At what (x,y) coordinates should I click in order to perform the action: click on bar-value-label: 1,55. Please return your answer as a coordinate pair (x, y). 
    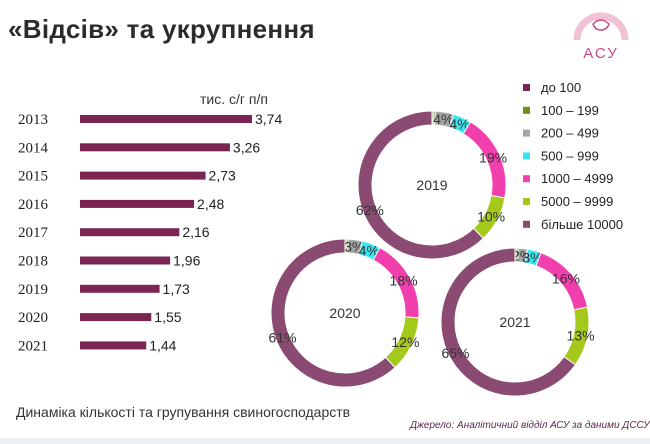
    Looking at the image, I should click on (167, 317).